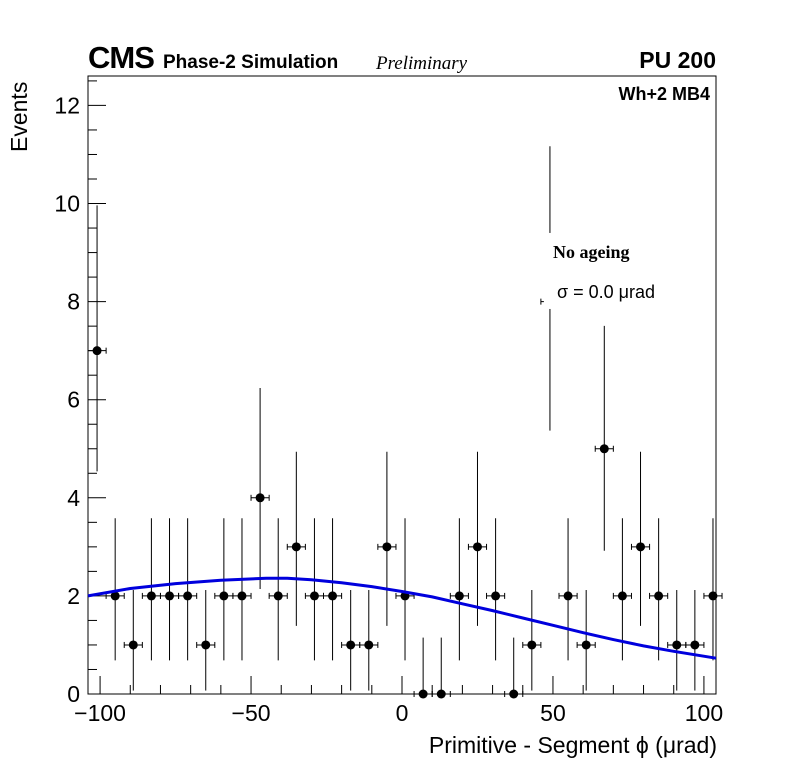 Image resolution: width=796 pixels, height=777 pixels. Describe the element at coordinates (73, 694) in the screenshot. I see `y-tick-label: 0` at that location.